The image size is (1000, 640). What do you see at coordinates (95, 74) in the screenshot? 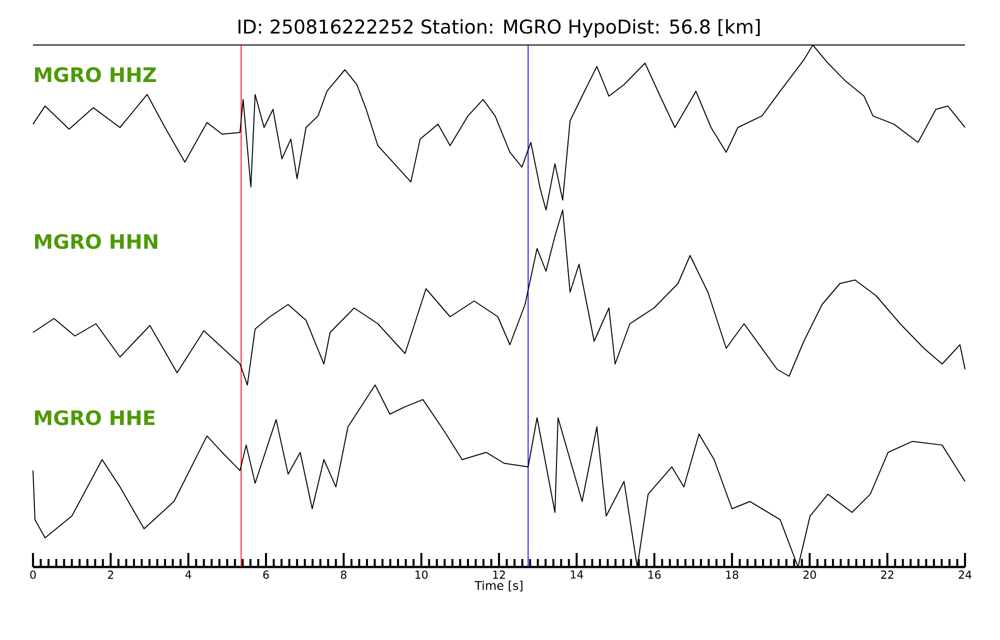
I see `series-label: MGRO HHZ` at bounding box center [95, 74].